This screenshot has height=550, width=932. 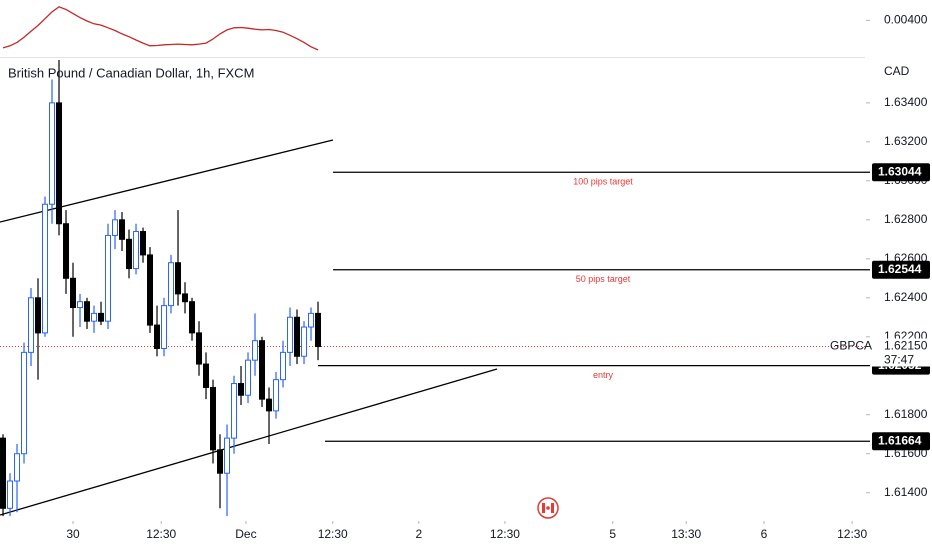 What do you see at coordinates (906, 102) in the screenshot?
I see `y-tick-label: 1.63400` at bounding box center [906, 102].